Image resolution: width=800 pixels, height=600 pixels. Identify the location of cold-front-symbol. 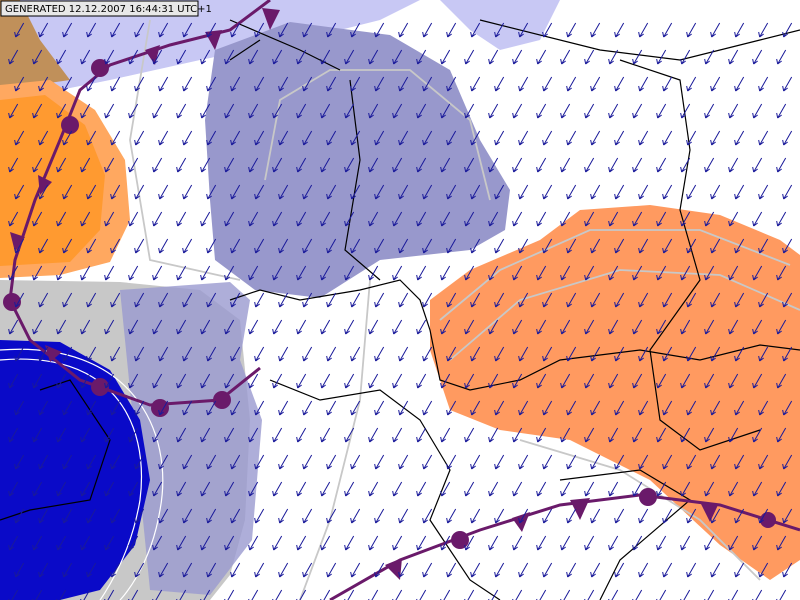
(709, 512).